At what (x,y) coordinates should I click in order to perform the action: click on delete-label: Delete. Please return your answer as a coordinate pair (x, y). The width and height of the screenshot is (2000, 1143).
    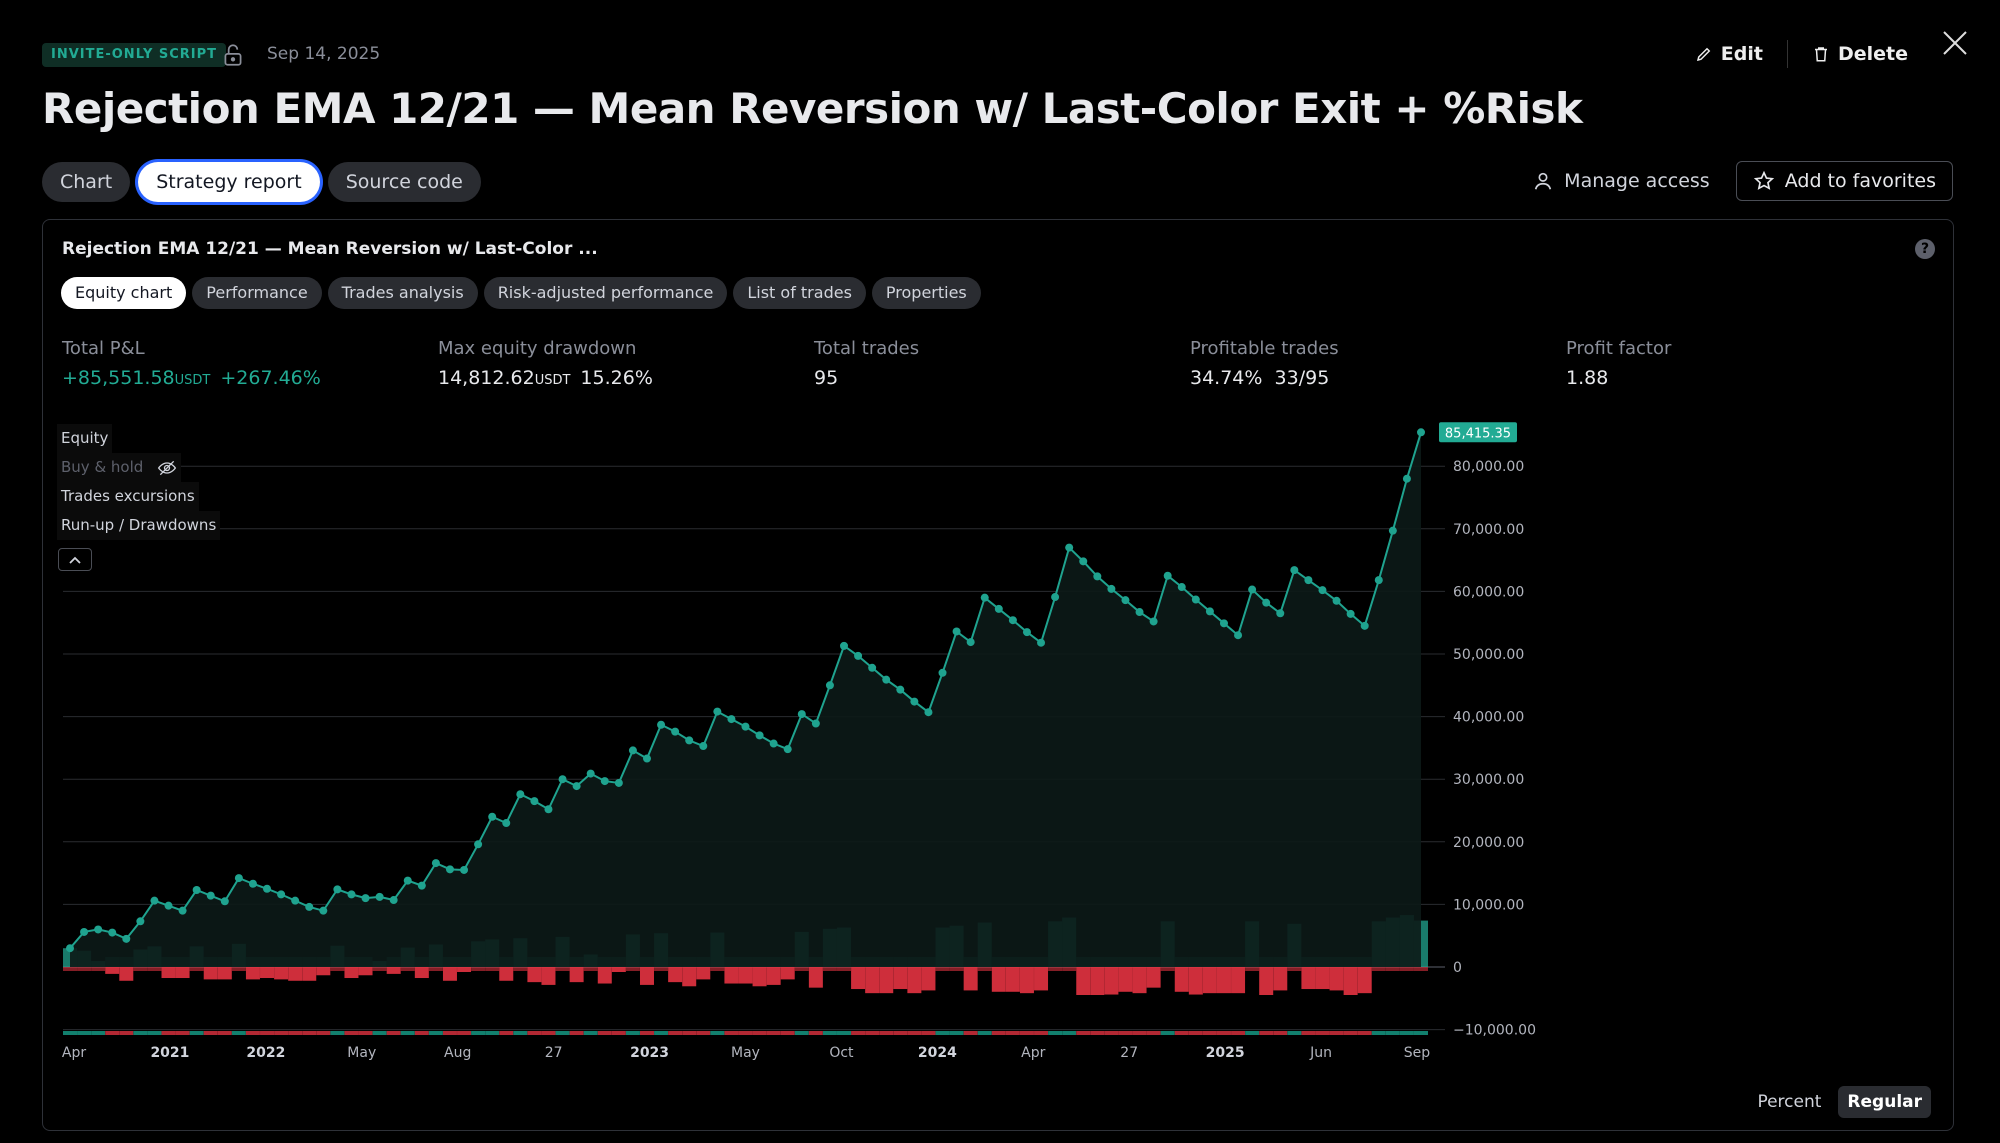
    Looking at the image, I should click on (1872, 54).